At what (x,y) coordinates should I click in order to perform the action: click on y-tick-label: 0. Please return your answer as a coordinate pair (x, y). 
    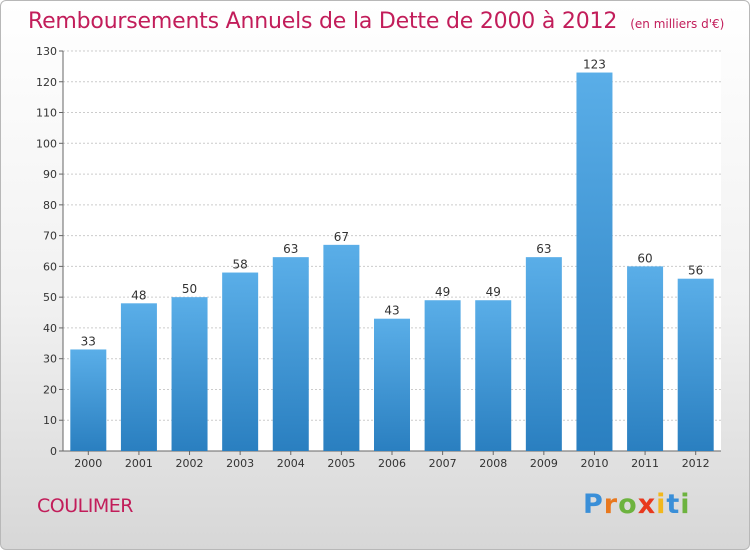
    Looking at the image, I should click on (53, 451).